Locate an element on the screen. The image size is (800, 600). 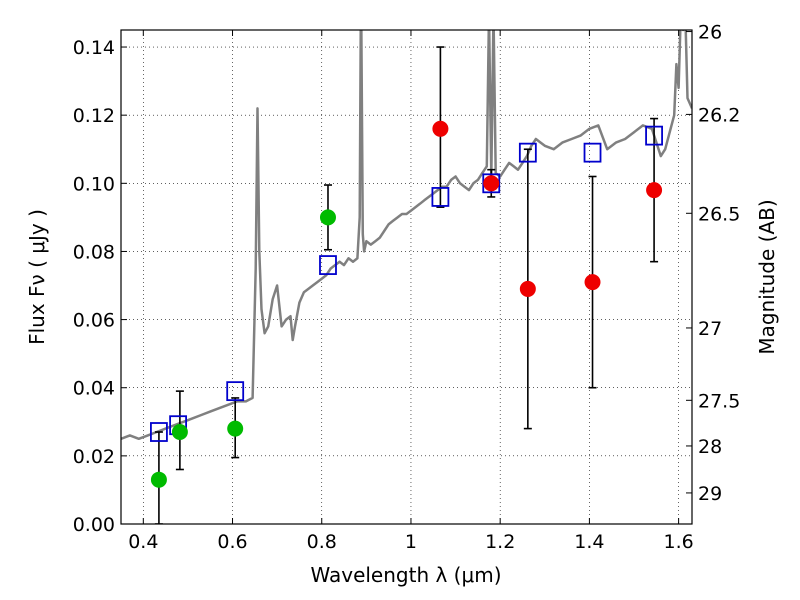
y-tick-label: 0.08 is located at coordinates (94, 252).